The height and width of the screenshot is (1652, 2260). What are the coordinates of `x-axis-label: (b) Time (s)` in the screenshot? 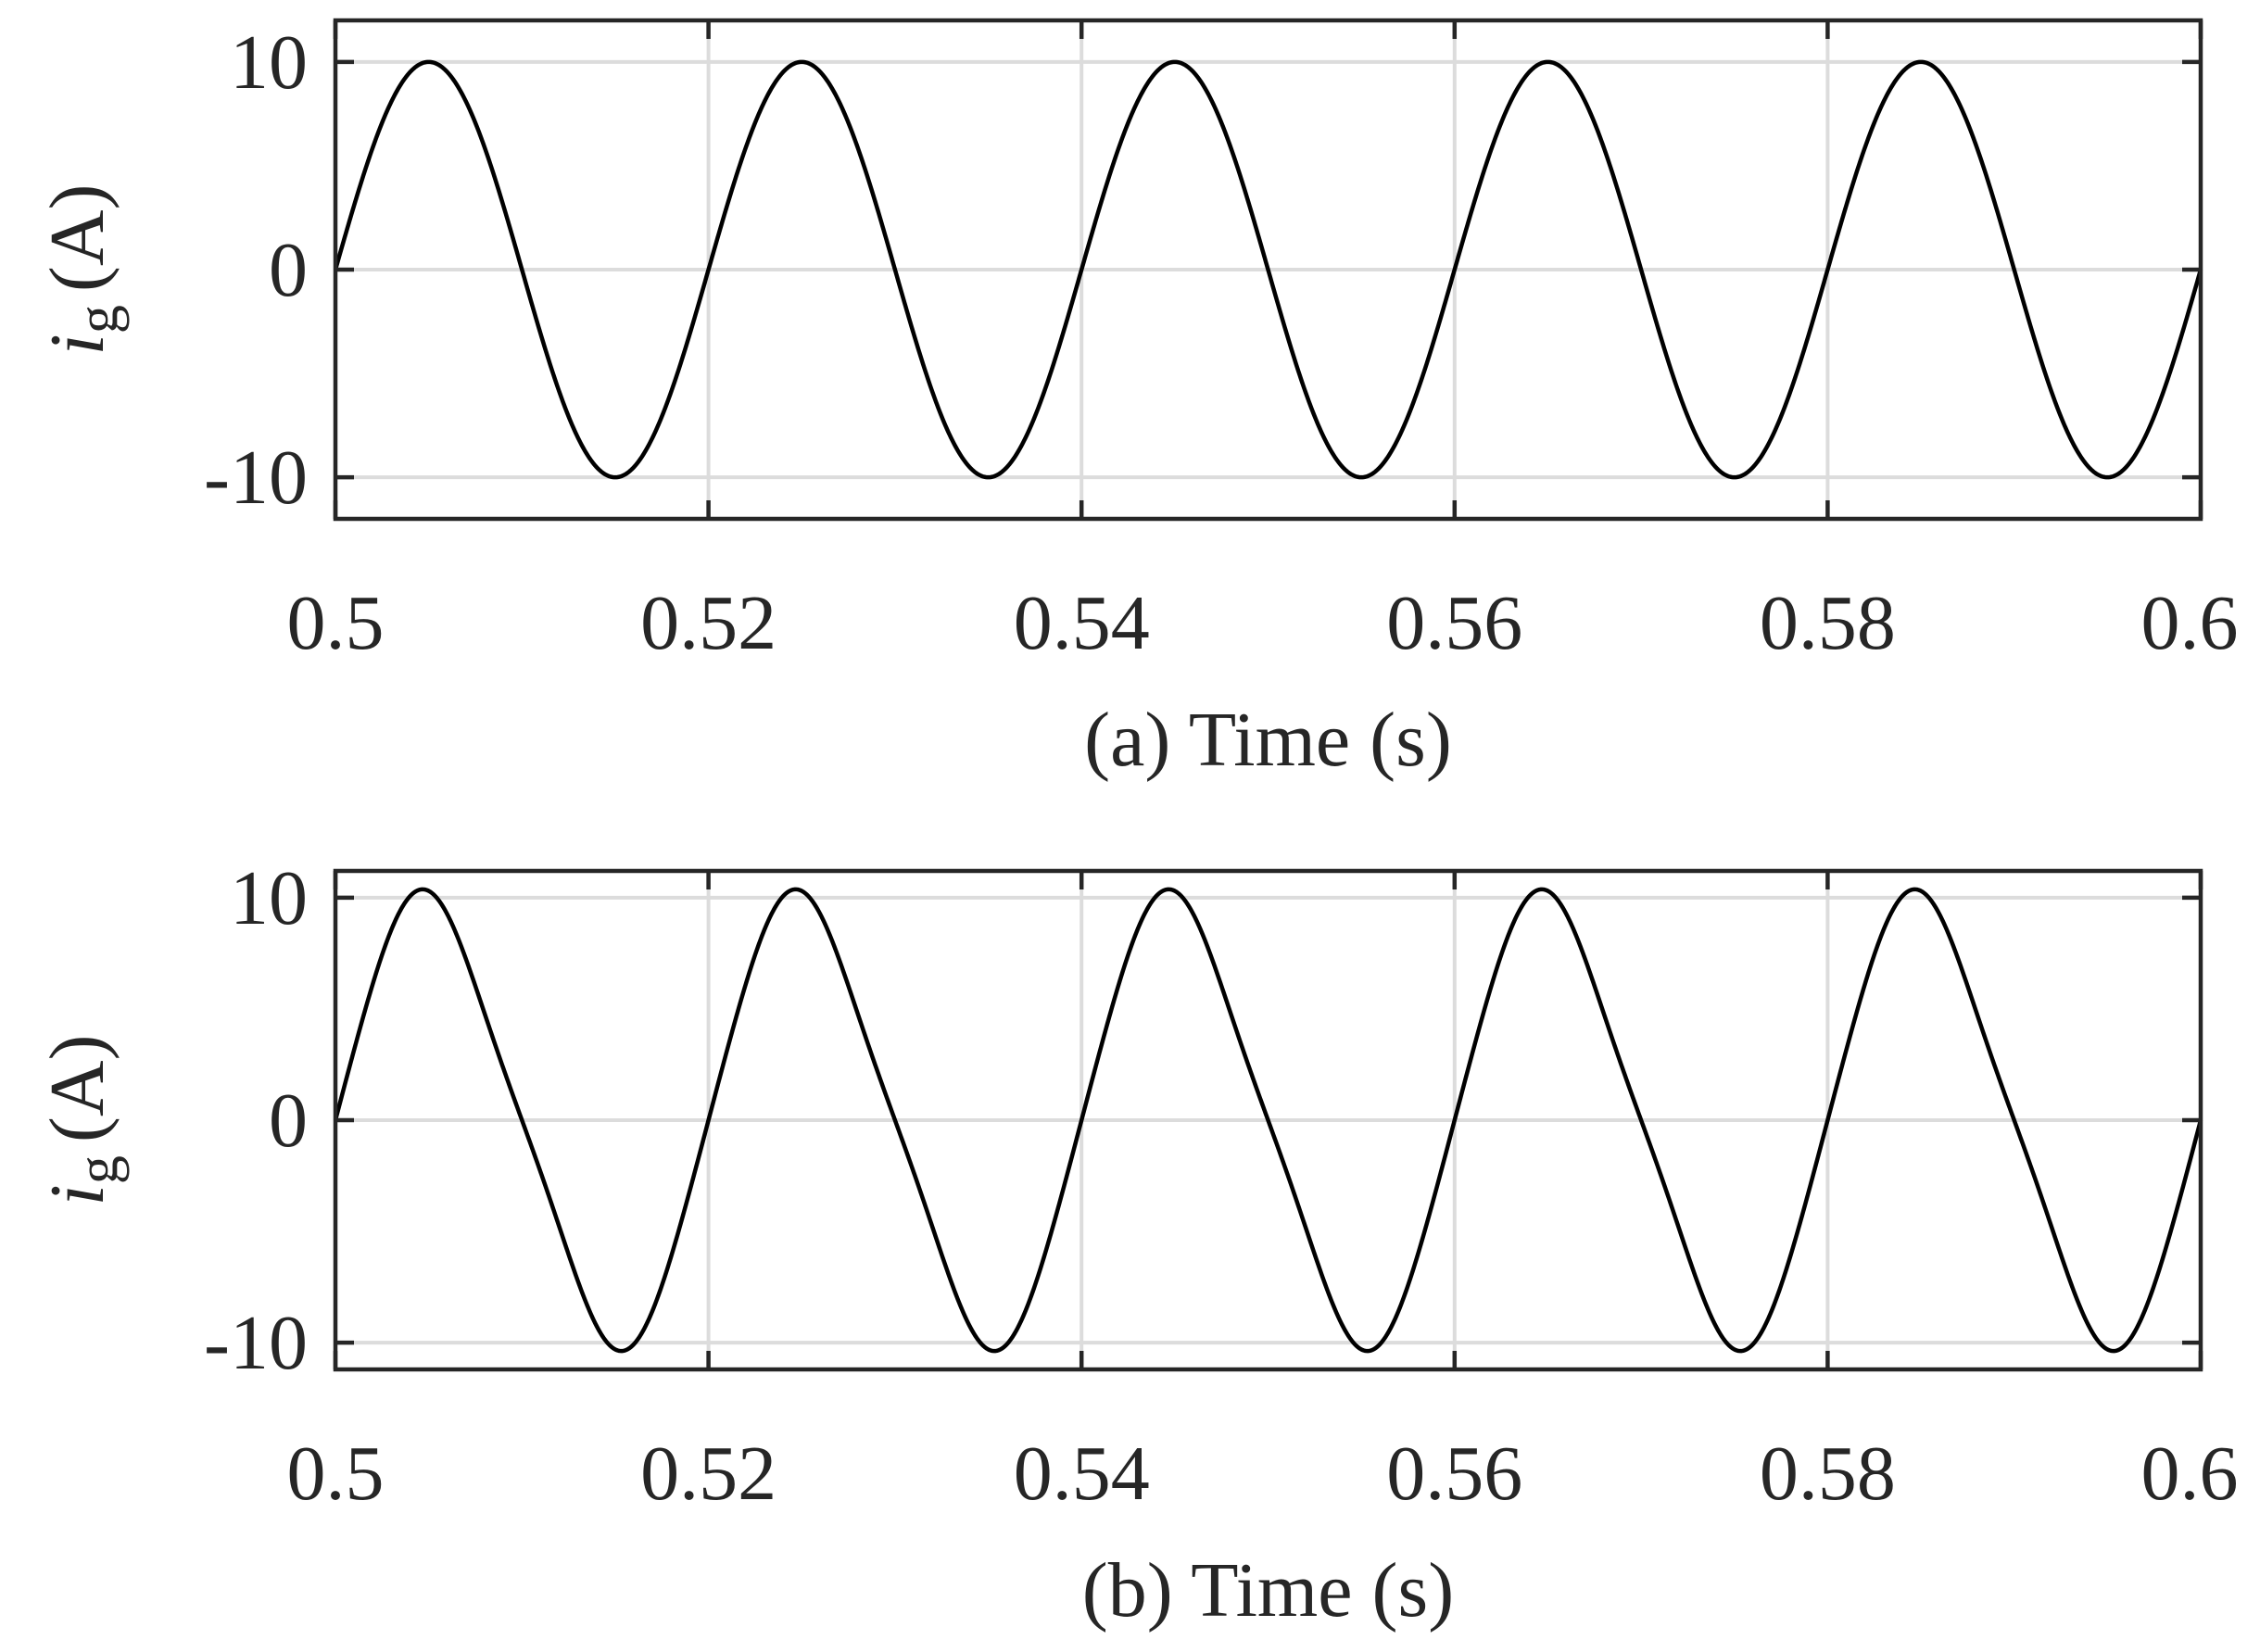 It's located at (1268, 1590).